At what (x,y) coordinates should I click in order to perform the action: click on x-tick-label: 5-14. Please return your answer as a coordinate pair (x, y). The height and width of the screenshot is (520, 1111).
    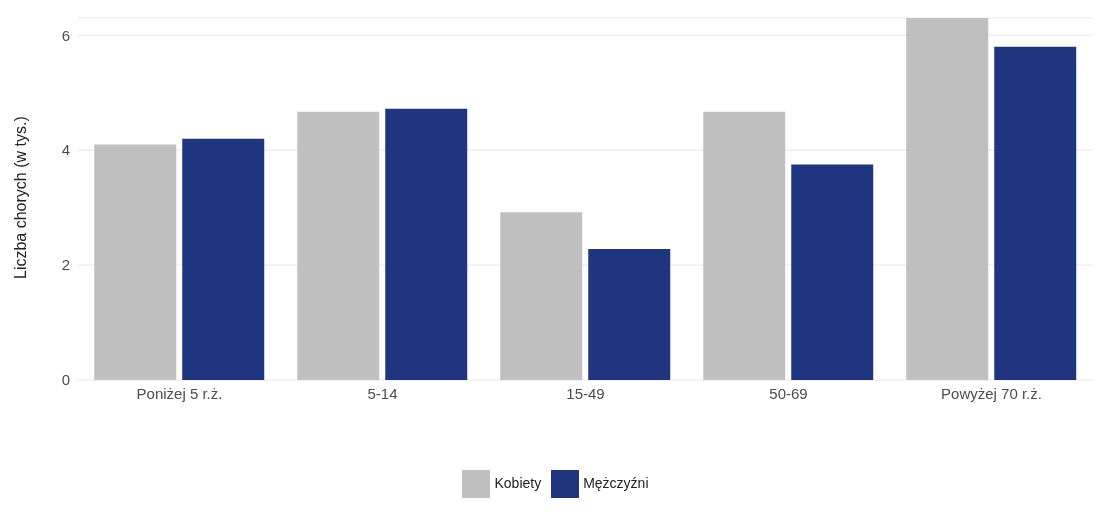
    Looking at the image, I should click on (382, 393).